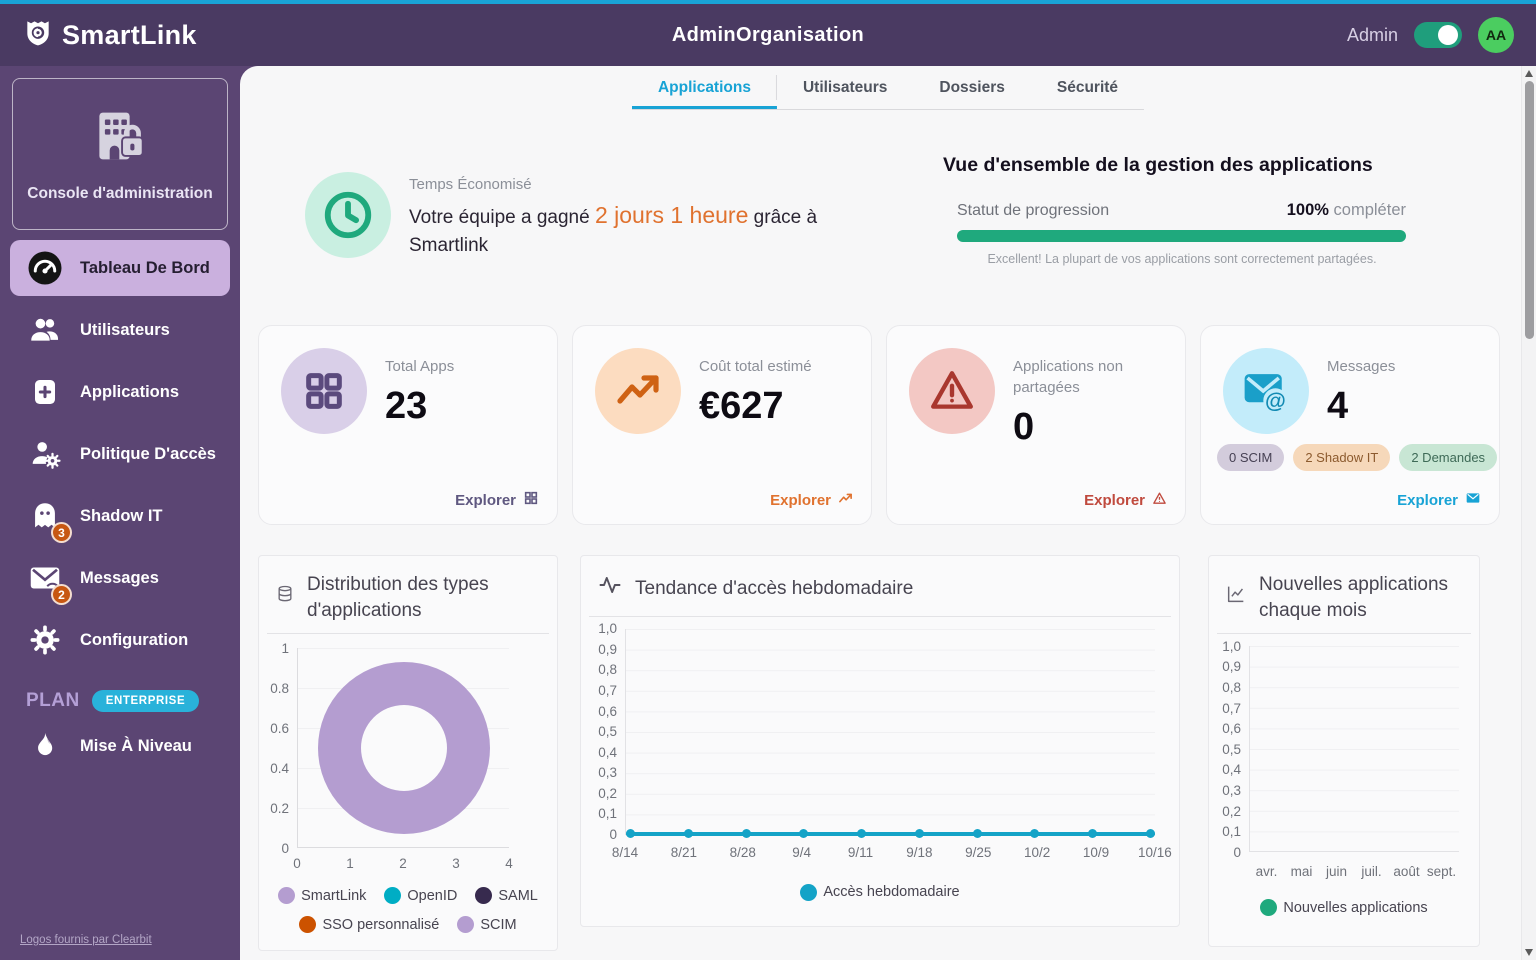 The image size is (1536, 960). Describe the element at coordinates (1338, 406) in the screenshot. I see `card-value: 4` at that location.